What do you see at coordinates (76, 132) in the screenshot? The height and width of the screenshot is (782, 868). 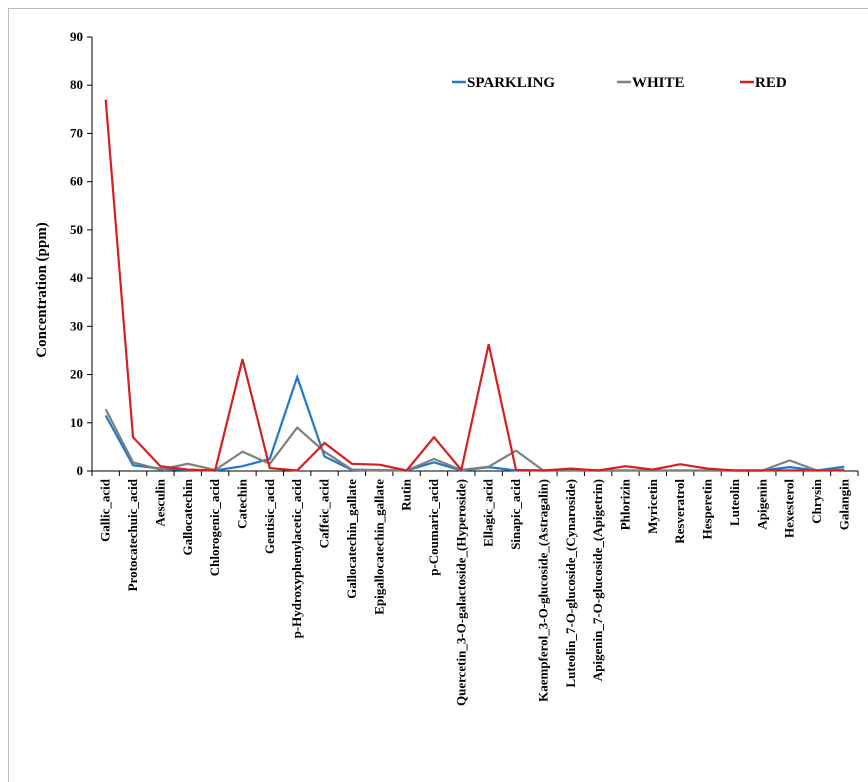 I see `y-tick-label: 70` at bounding box center [76, 132].